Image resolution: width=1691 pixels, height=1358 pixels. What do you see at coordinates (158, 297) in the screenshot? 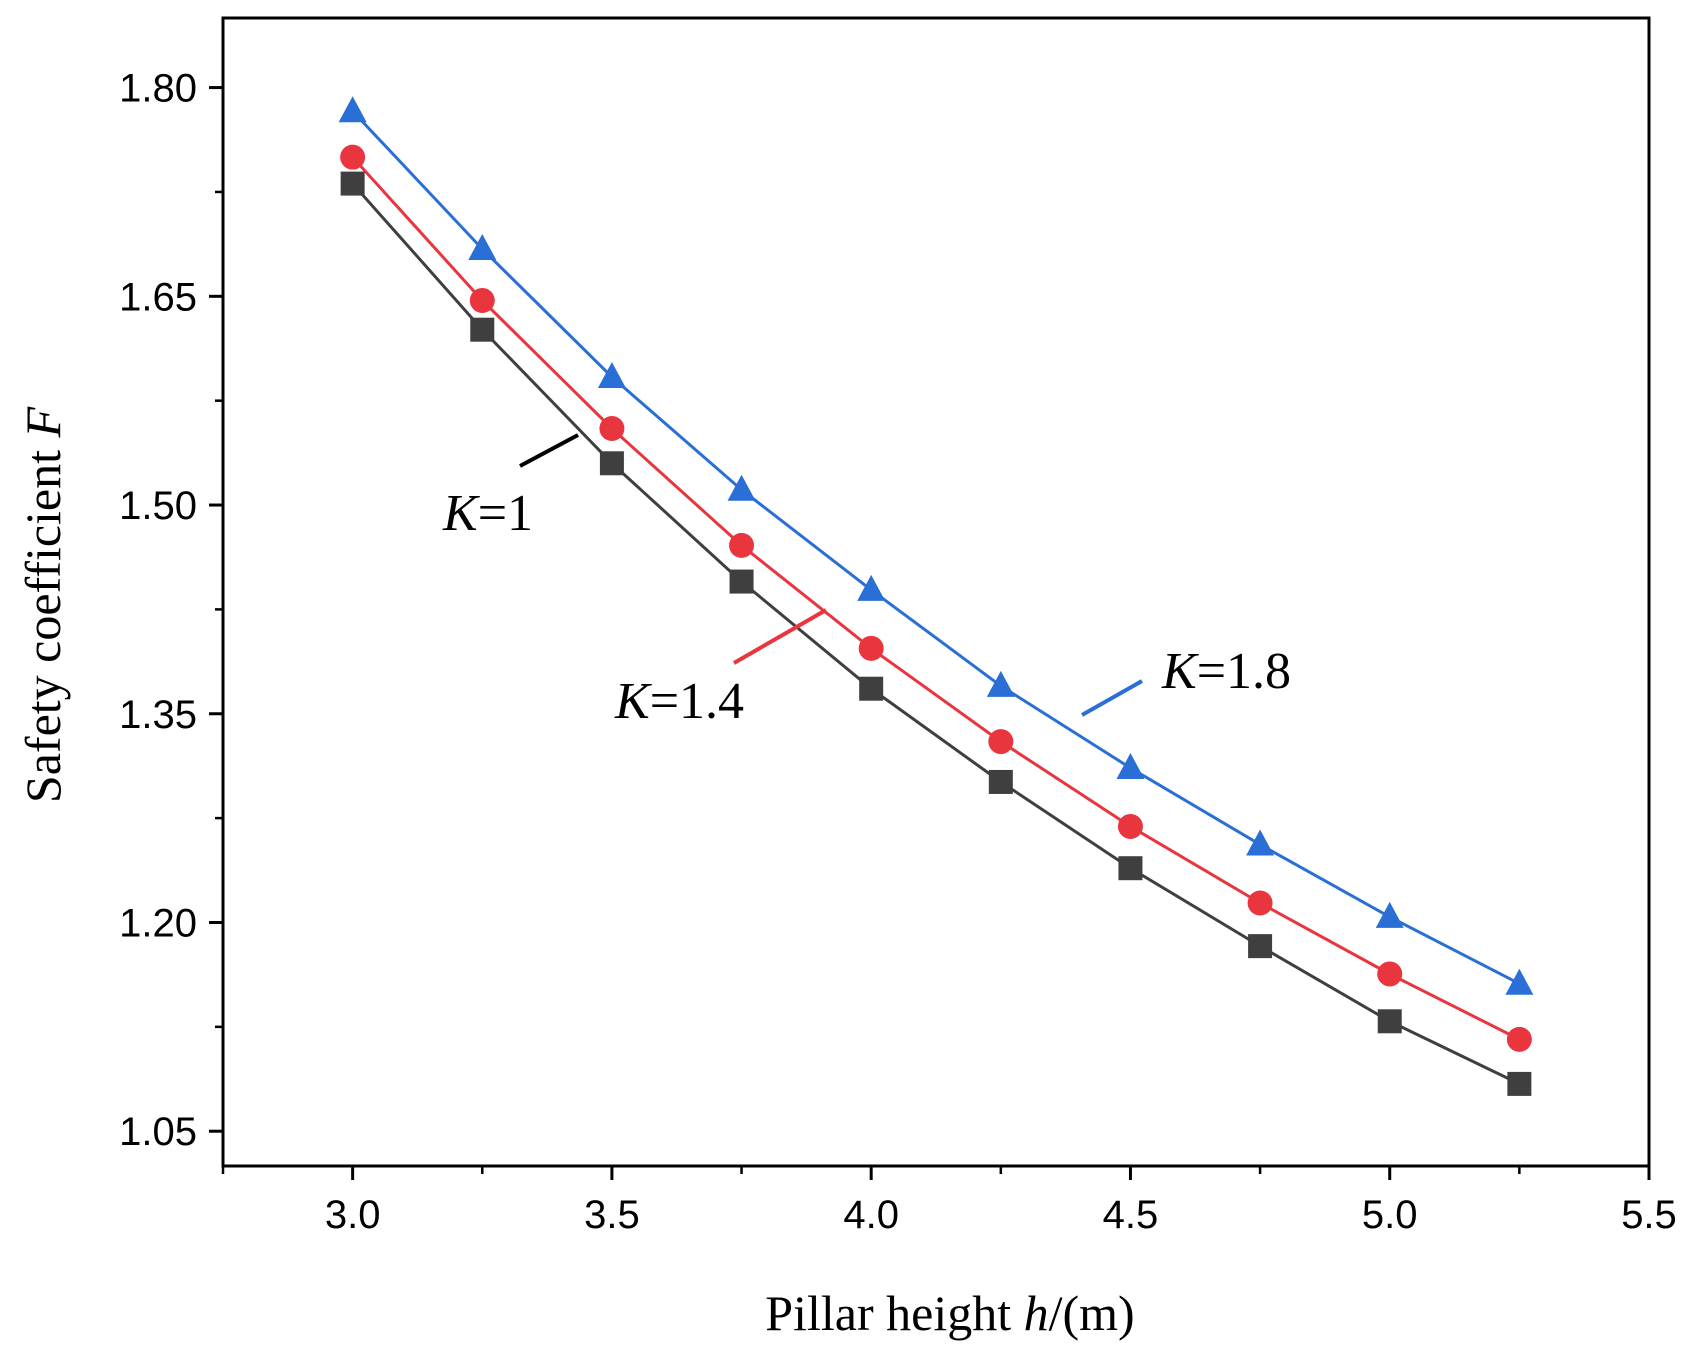
I see `y-tick-label: 1.65` at bounding box center [158, 297].